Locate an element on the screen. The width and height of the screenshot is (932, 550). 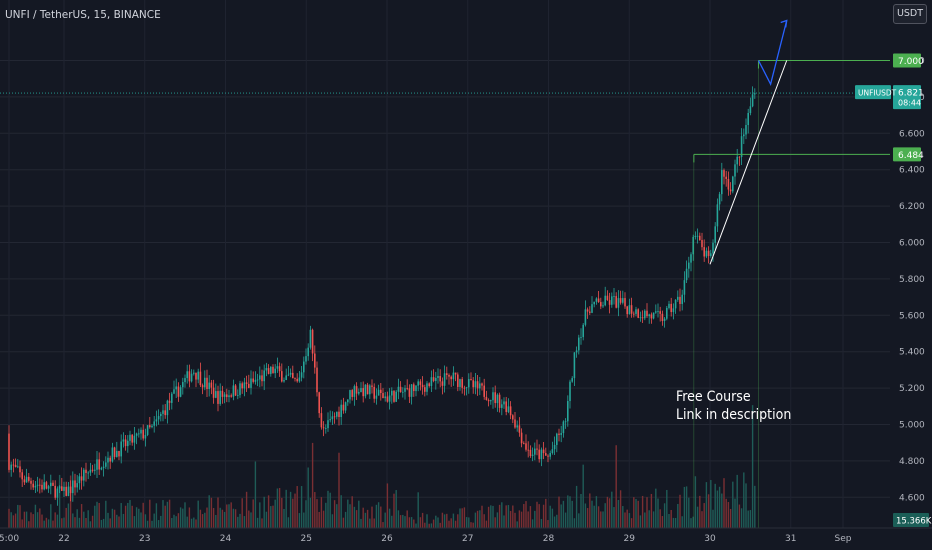
price-tick-label: 6.200 is located at coordinates (912, 207).